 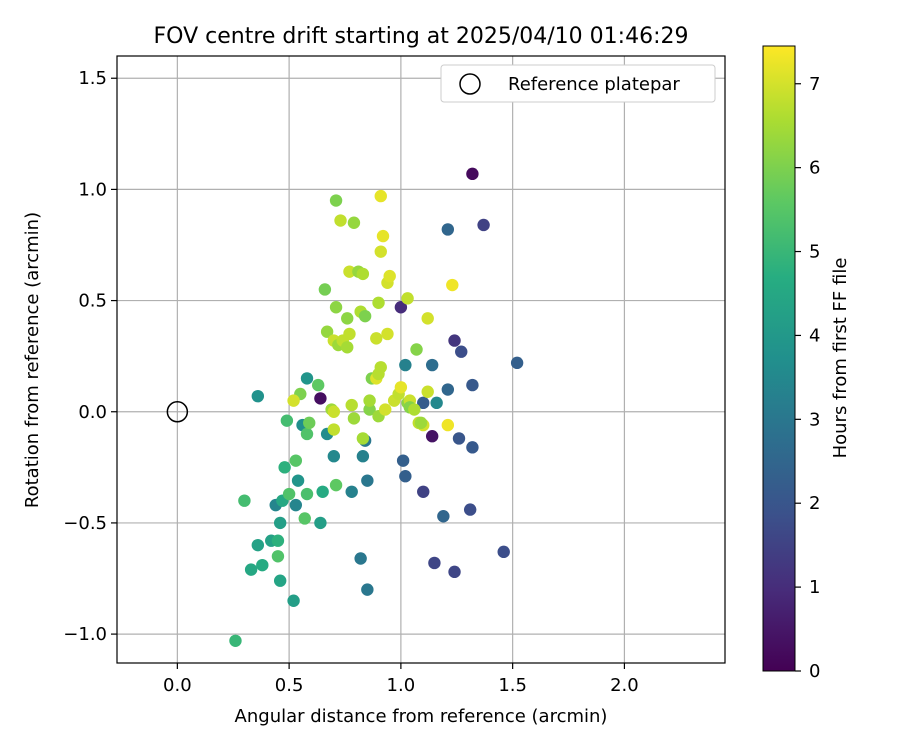 What do you see at coordinates (32, 360) in the screenshot?
I see `y-axis-label: Rotation from reference (arcmin)` at bounding box center [32, 360].